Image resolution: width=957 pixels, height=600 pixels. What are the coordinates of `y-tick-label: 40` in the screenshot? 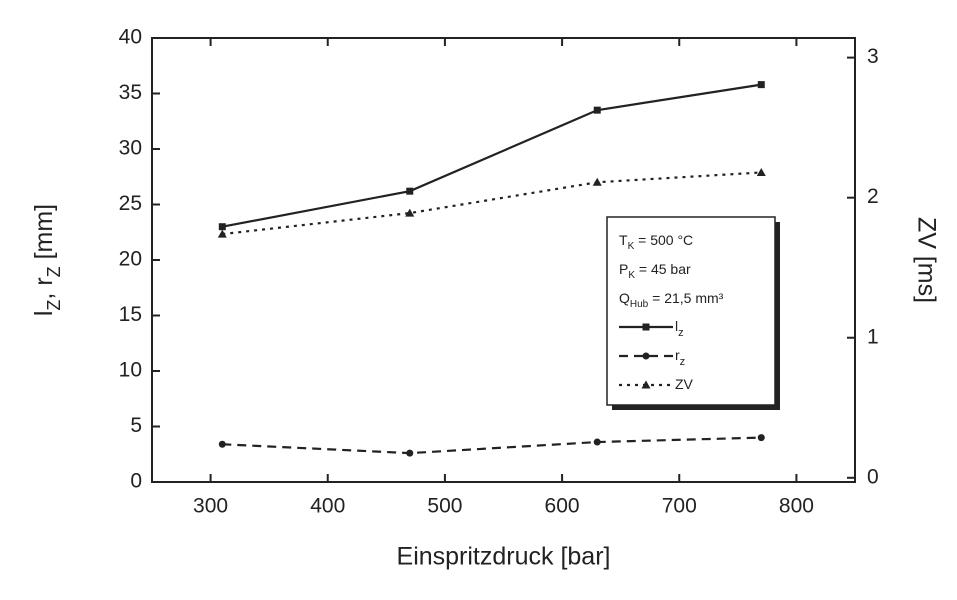 It's located at (130, 37).